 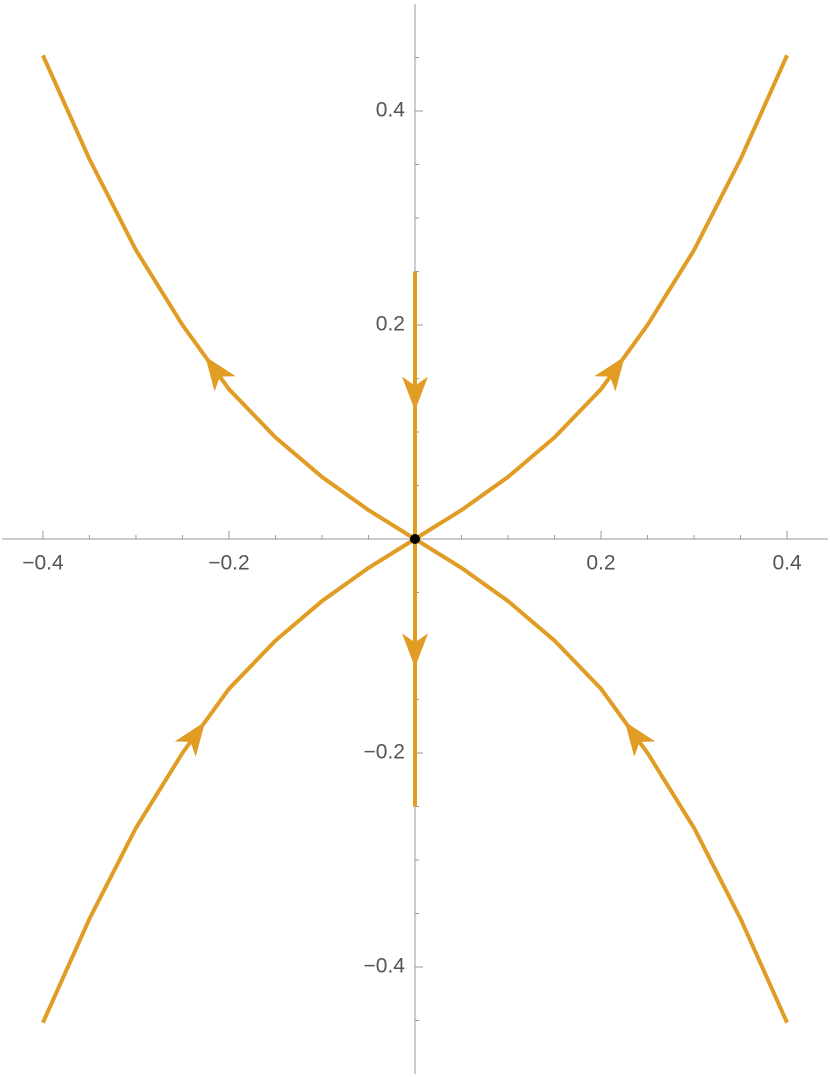 I want to click on y-tick-label: −0.4, so click(x=385, y=966).